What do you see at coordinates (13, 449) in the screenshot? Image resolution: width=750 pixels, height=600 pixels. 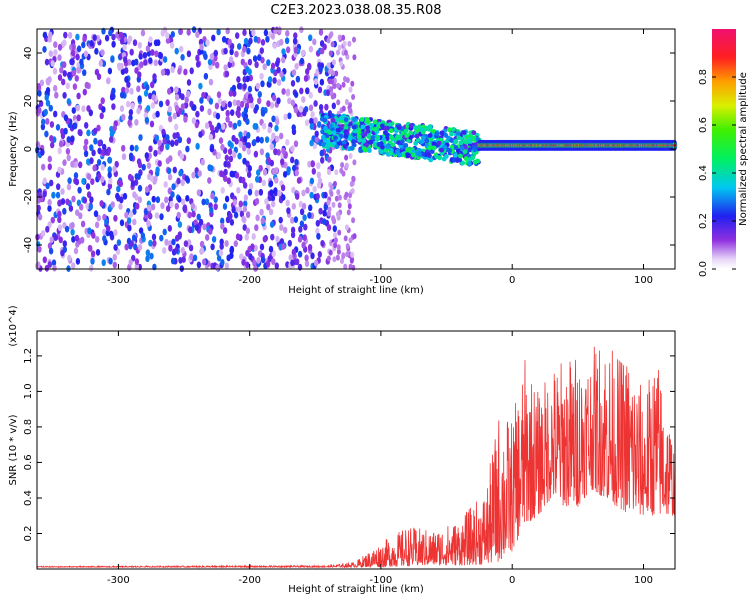 I see `snr-y-label: SNR (10 * v/v)` at bounding box center [13, 449].